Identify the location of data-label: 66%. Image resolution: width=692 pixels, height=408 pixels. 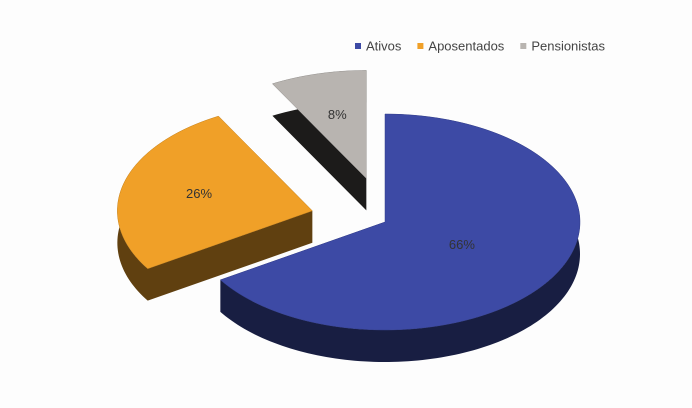
(462, 244).